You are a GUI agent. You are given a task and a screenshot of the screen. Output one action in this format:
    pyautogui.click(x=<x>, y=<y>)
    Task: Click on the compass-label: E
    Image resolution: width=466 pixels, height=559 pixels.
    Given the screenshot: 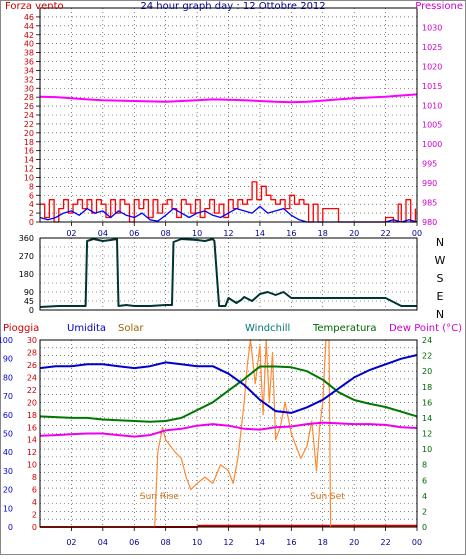 What is the action you would take?
    pyautogui.click(x=440, y=296)
    